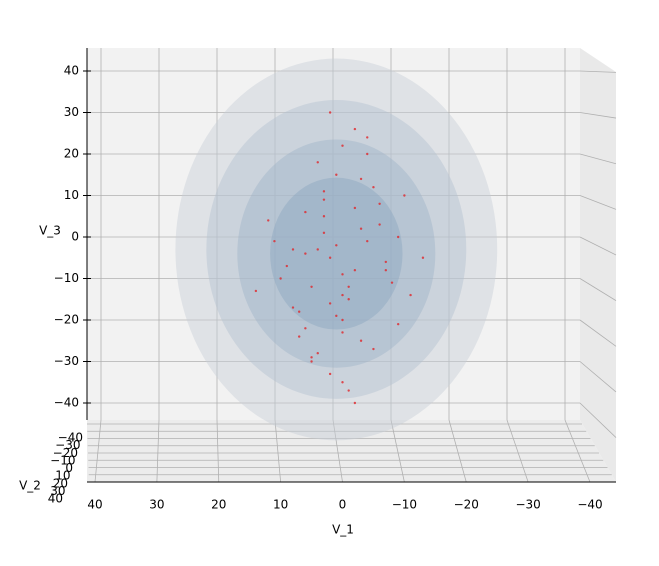 This screenshot has height=566, width=659. Describe the element at coordinates (62, 460) in the screenshot. I see `z-tick-label: −10` at that location.